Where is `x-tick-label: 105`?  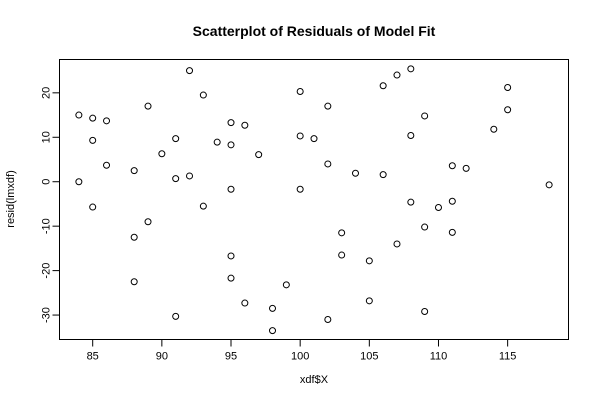
x-tick-label: 105 is located at coordinates (369, 357).